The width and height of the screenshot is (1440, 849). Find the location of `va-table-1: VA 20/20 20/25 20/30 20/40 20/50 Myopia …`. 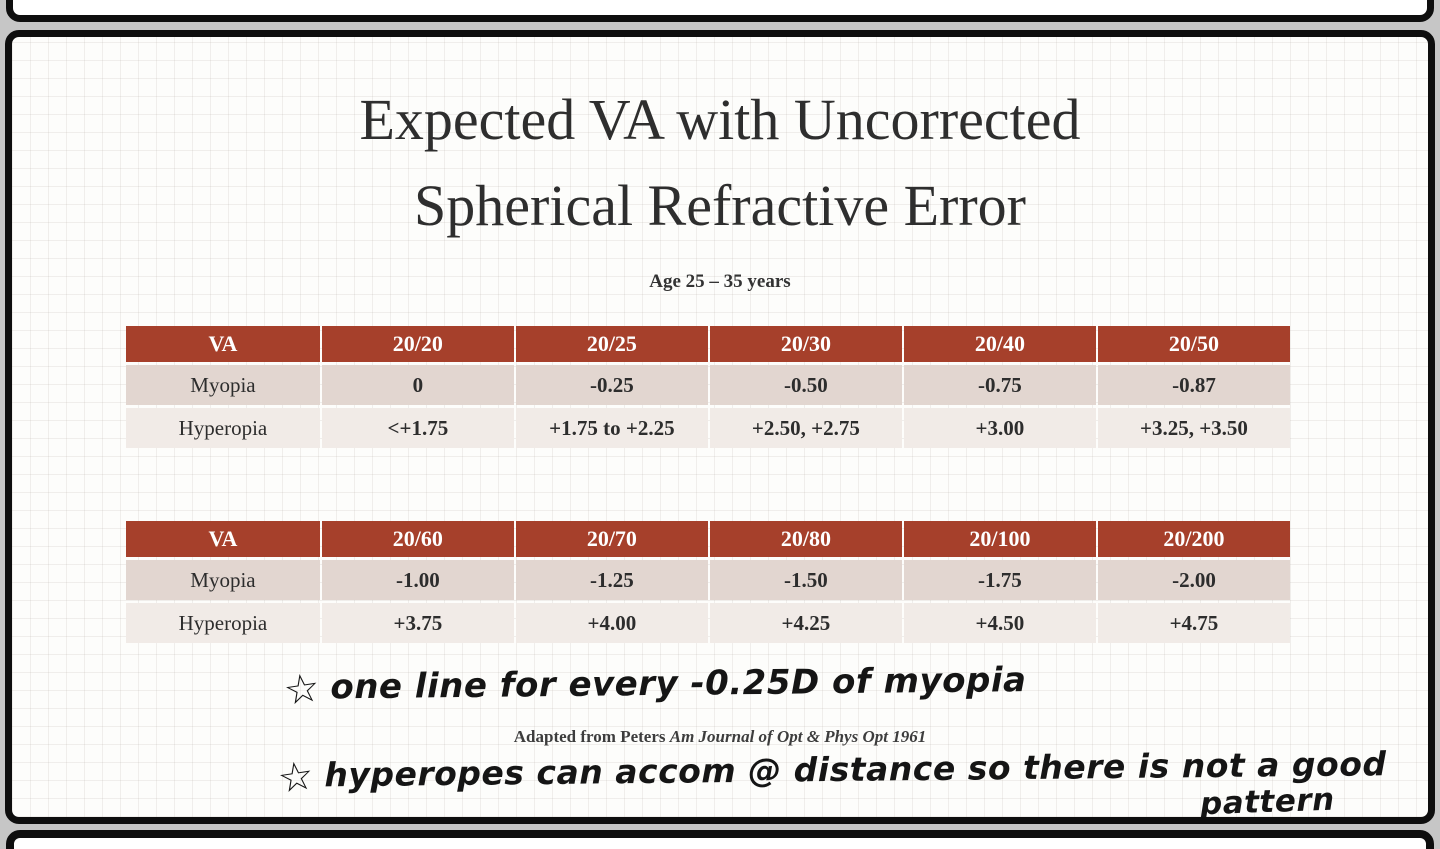

va-table-1: VA 20/20 20/25 20/30 20/40 20/50 Myopia … is located at coordinates (708, 387).